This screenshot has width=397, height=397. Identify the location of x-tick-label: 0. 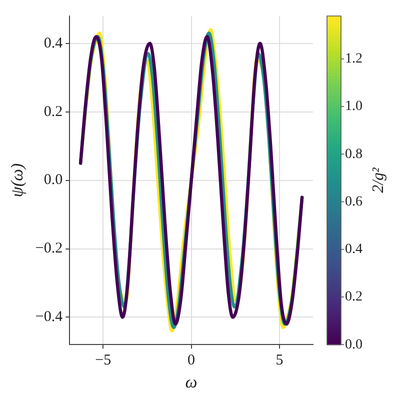
(192, 360).